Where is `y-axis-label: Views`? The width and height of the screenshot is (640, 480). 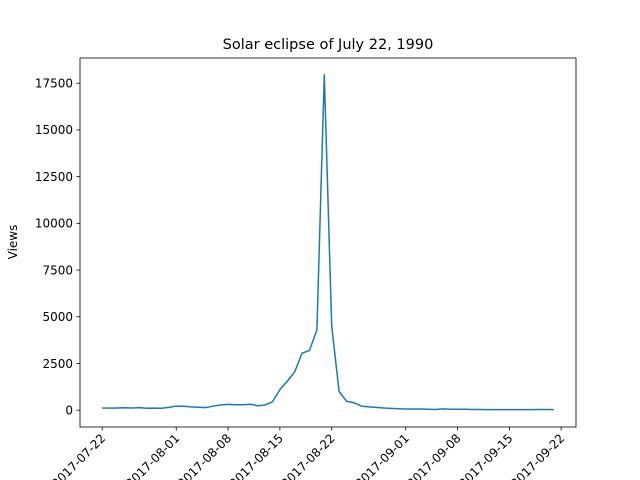
y-axis-label: Views is located at coordinates (13, 242).